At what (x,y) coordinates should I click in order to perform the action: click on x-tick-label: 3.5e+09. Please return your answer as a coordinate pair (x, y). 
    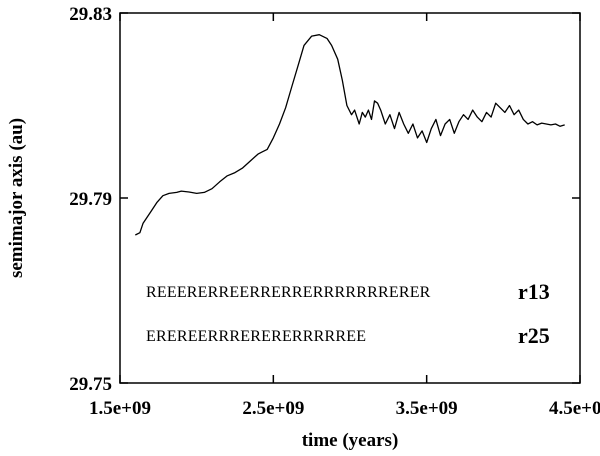
    Looking at the image, I should click on (427, 408).